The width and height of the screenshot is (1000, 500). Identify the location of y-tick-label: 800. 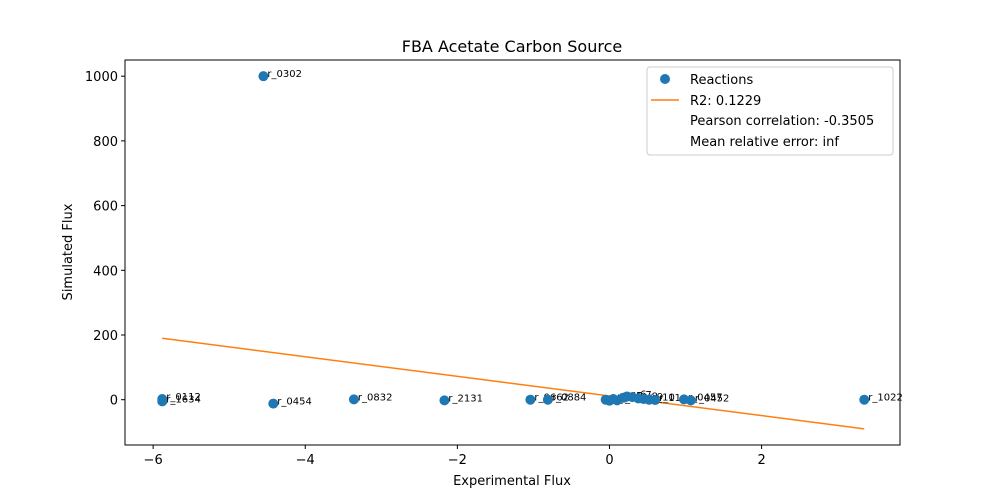
(105, 142).